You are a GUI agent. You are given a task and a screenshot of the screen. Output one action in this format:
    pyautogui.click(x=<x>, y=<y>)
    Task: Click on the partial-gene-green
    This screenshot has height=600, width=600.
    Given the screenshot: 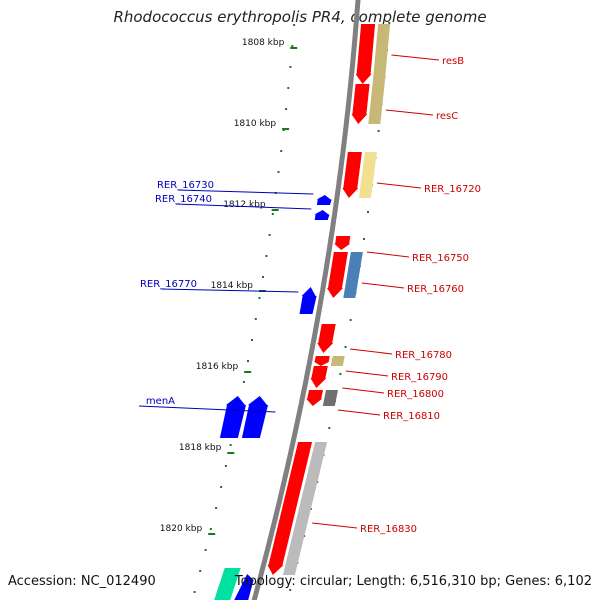 What is the action you would take?
    pyautogui.click(x=227, y=584)
    